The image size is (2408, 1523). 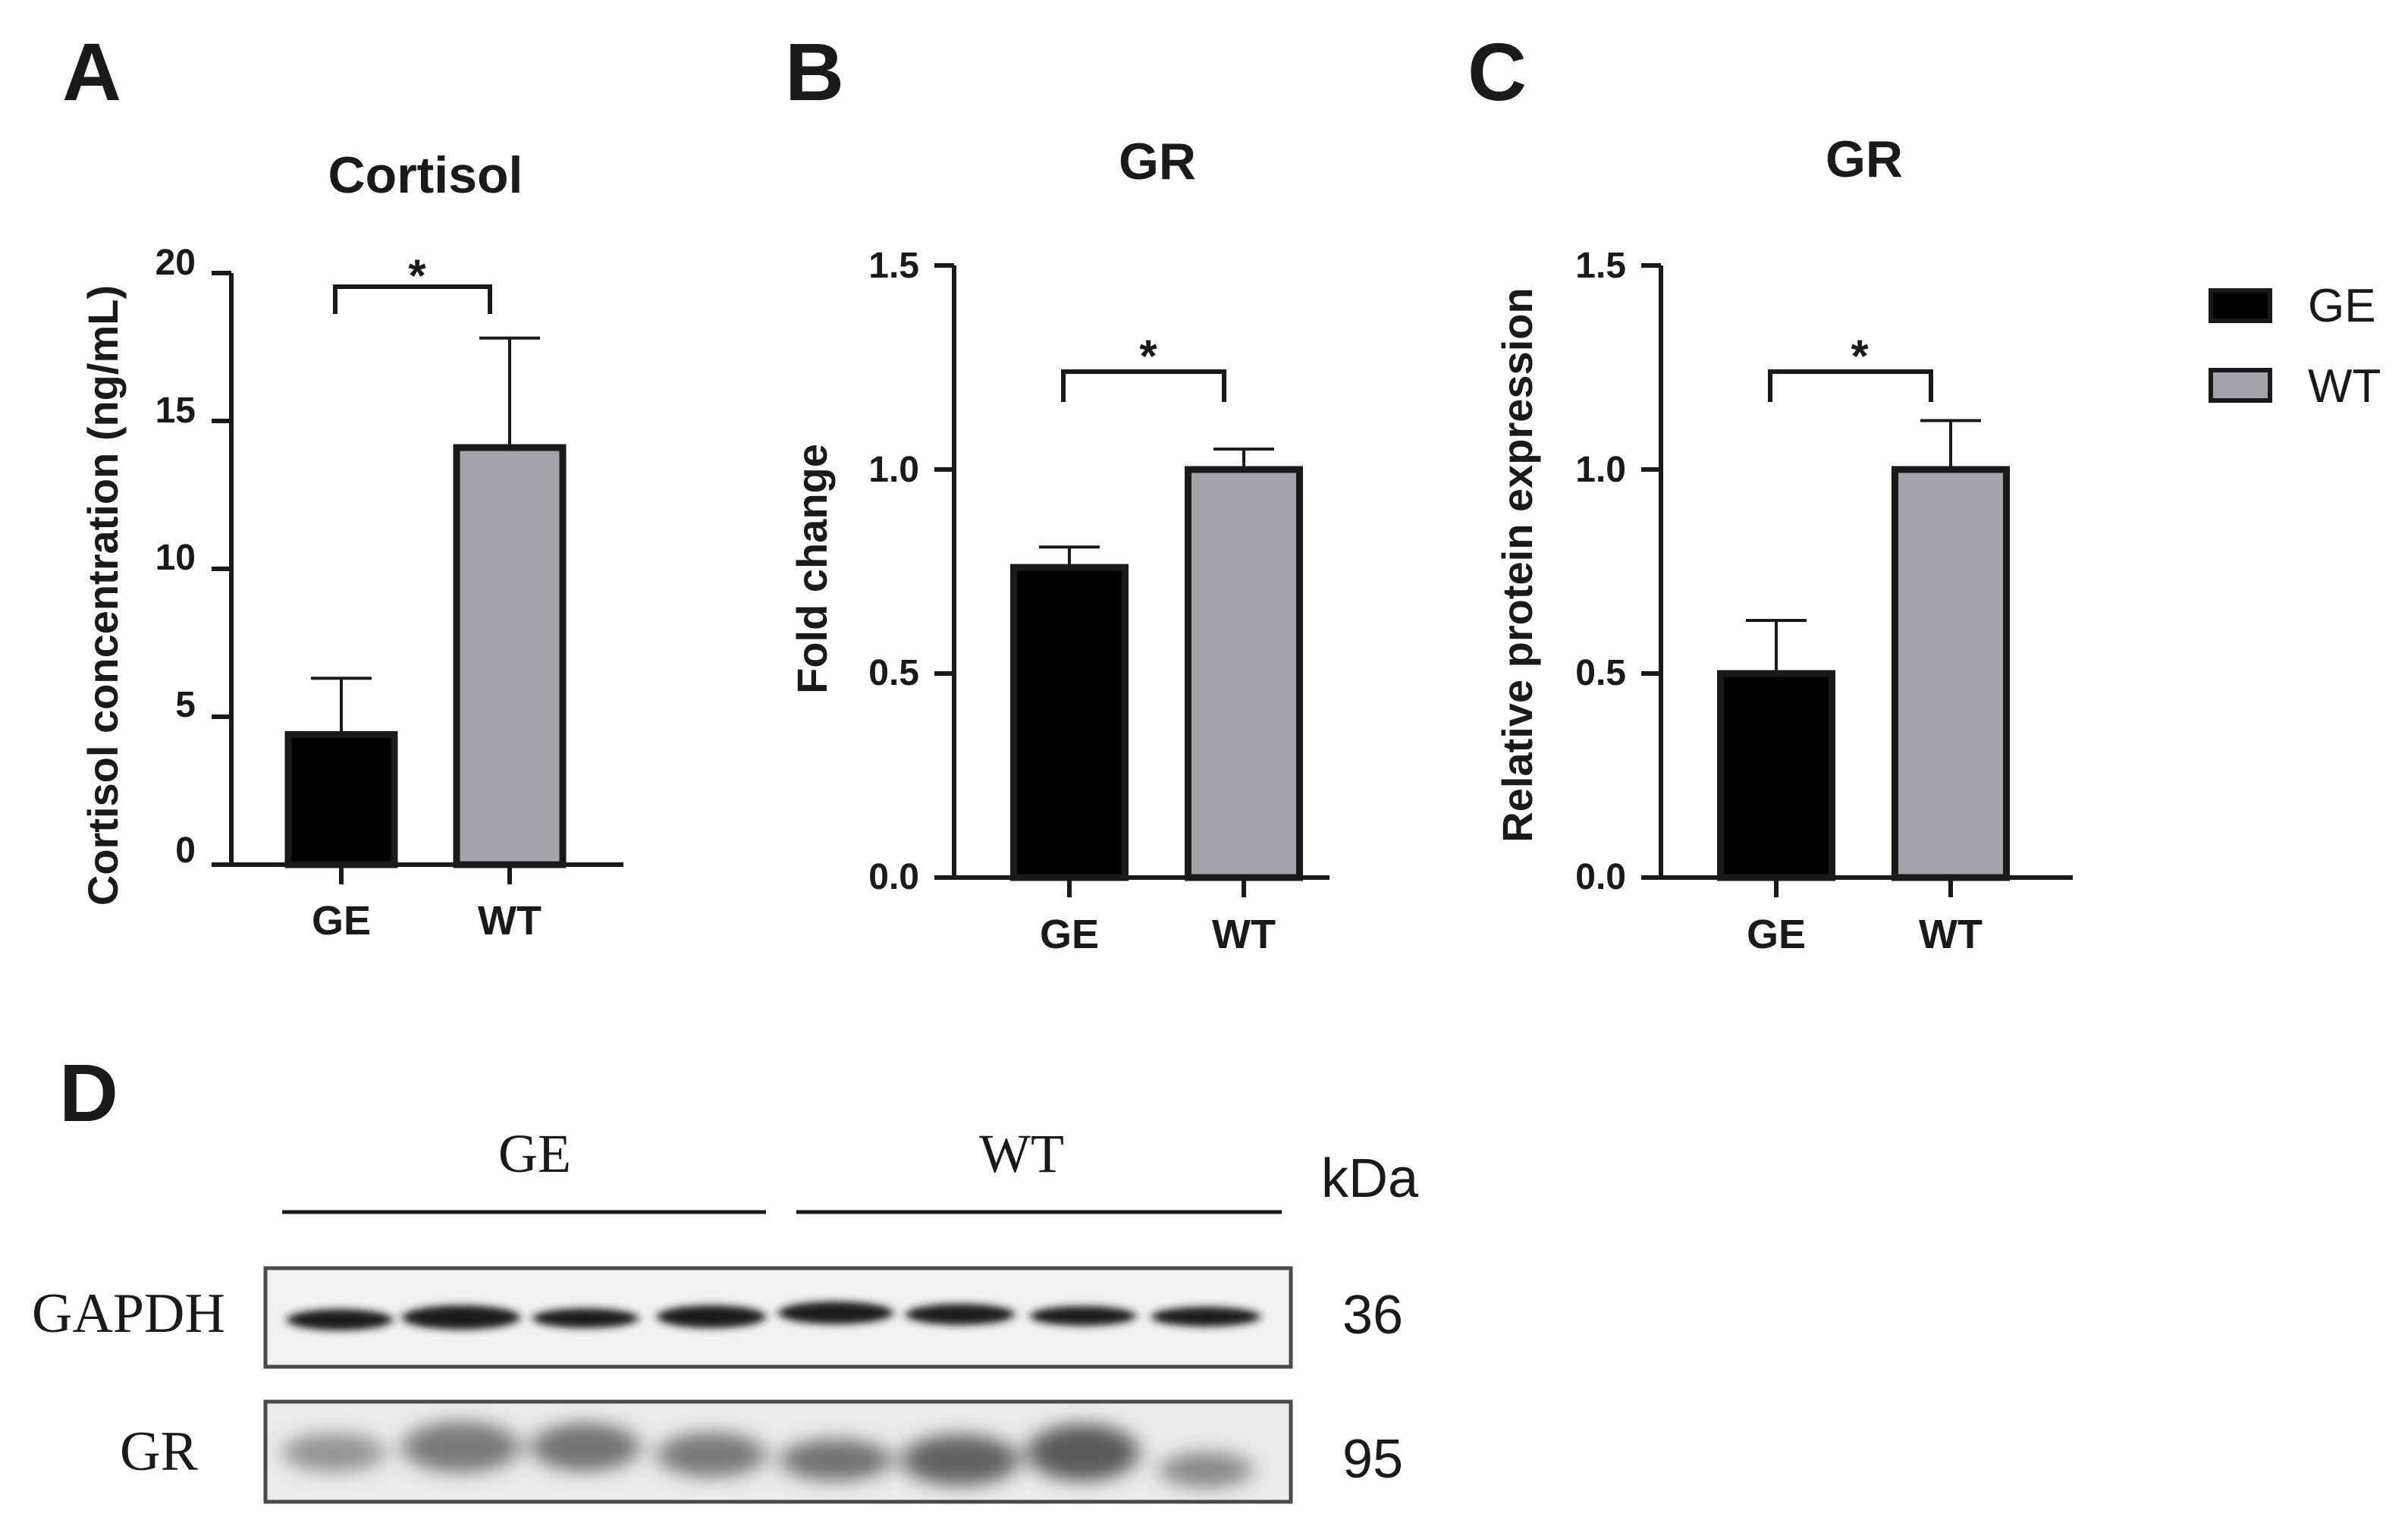 What do you see at coordinates (534, 1153) in the screenshot?
I see `blot-group-label-ge: GE` at bounding box center [534, 1153].